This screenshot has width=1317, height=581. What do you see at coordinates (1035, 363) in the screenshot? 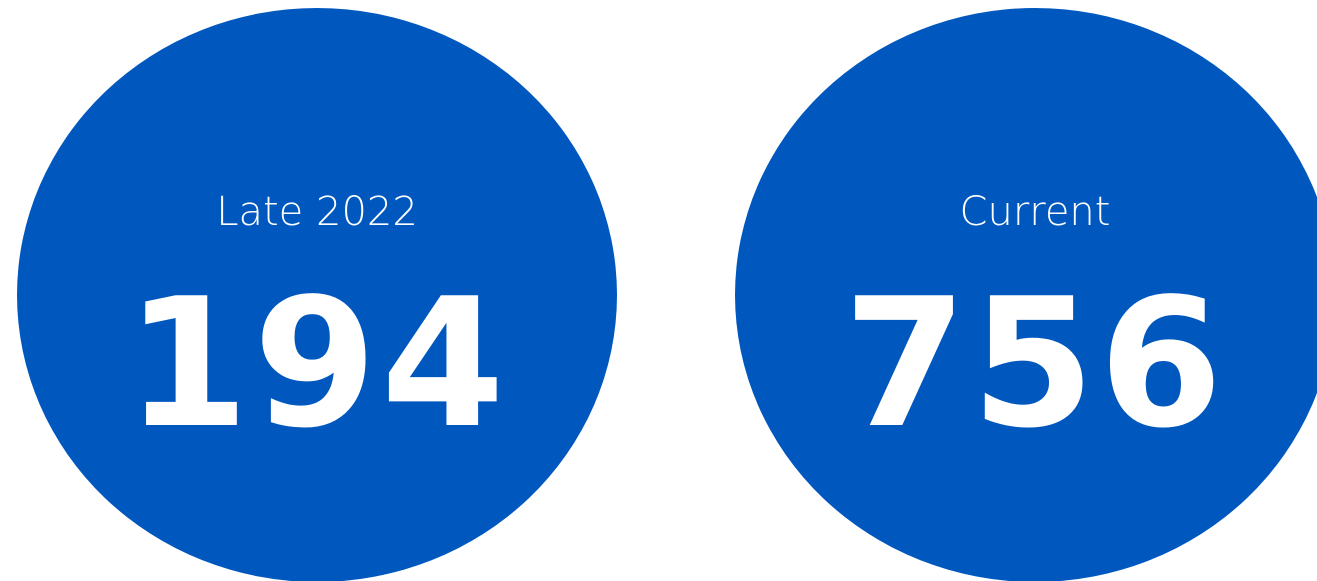
I see `stat-value: 756` at bounding box center [1035, 363].